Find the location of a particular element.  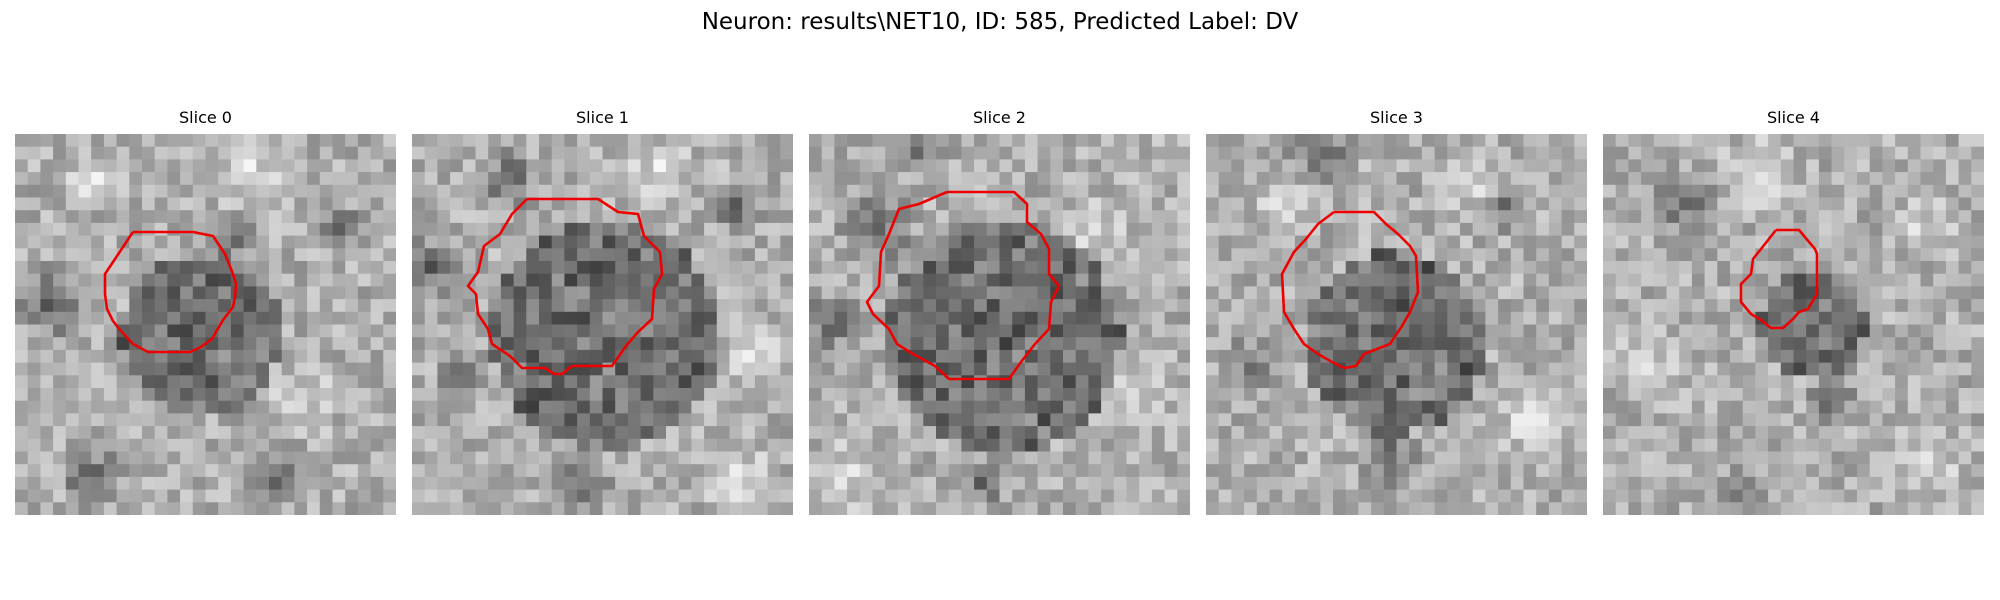

slice-title-0: Slice 0 is located at coordinates (205, 117).